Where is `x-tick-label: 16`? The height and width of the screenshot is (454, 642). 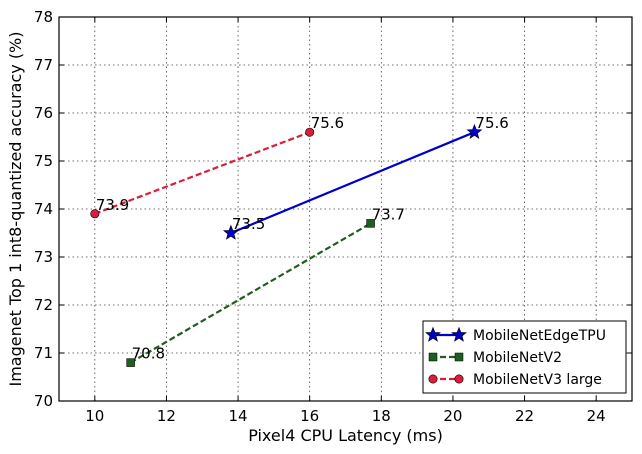 x-tick-label: 16 is located at coordinates (309, 416).